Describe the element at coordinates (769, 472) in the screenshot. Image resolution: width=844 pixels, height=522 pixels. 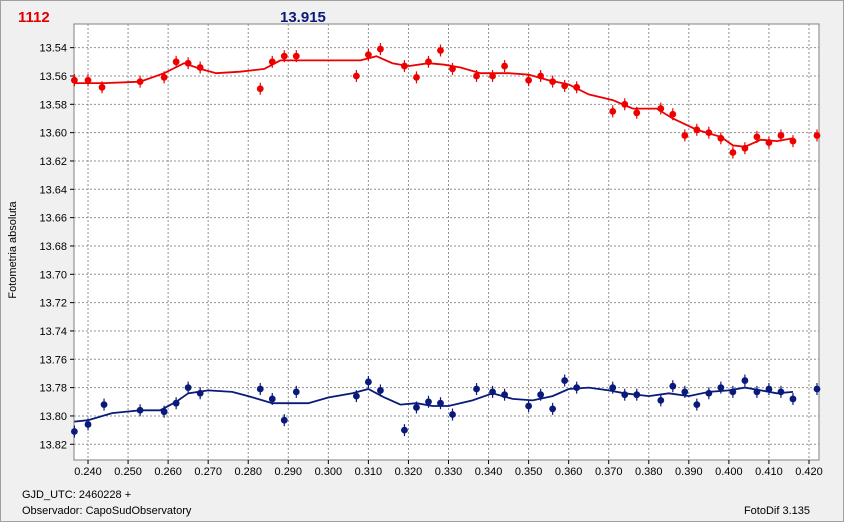
I see `x-tick-label: 0.410` at that location.